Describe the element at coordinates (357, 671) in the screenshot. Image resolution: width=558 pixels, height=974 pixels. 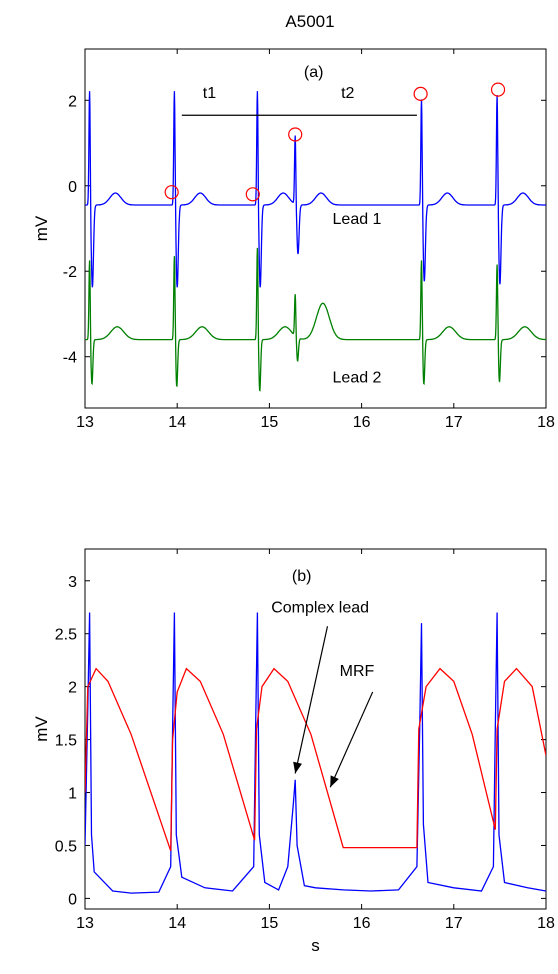
I see `mrf-label: MRF` at that location.